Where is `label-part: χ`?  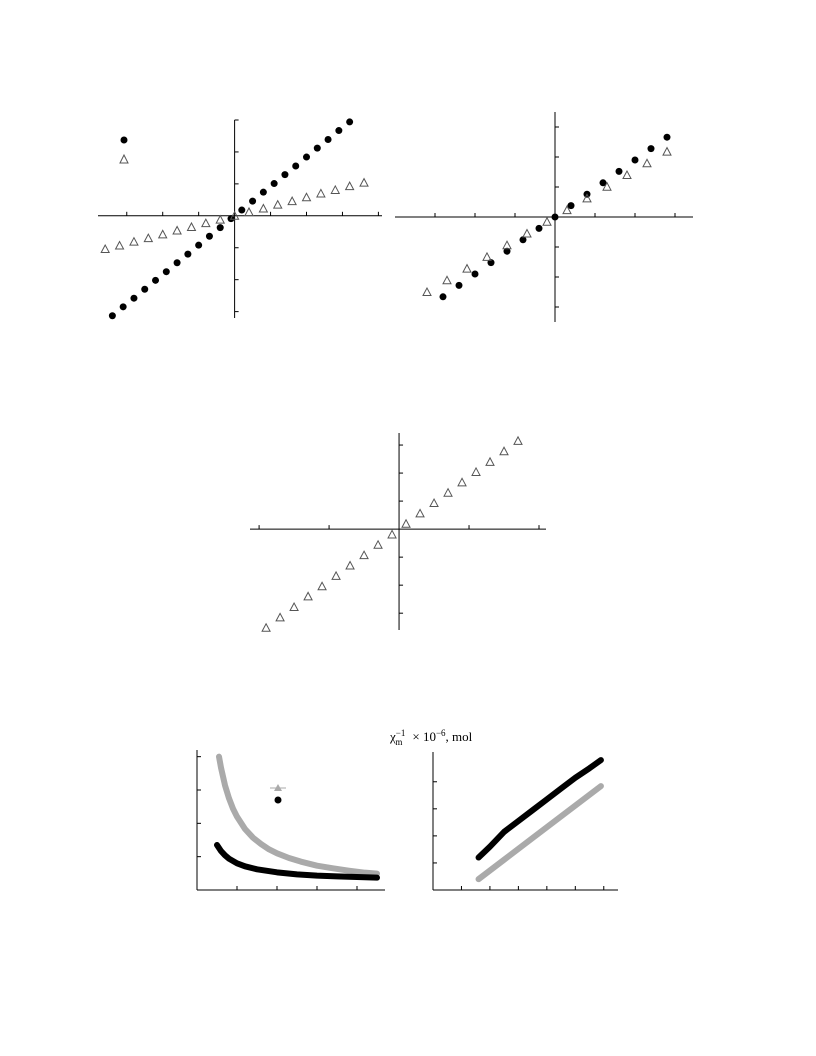 label-part: χ is located at coordinates (392, 736).